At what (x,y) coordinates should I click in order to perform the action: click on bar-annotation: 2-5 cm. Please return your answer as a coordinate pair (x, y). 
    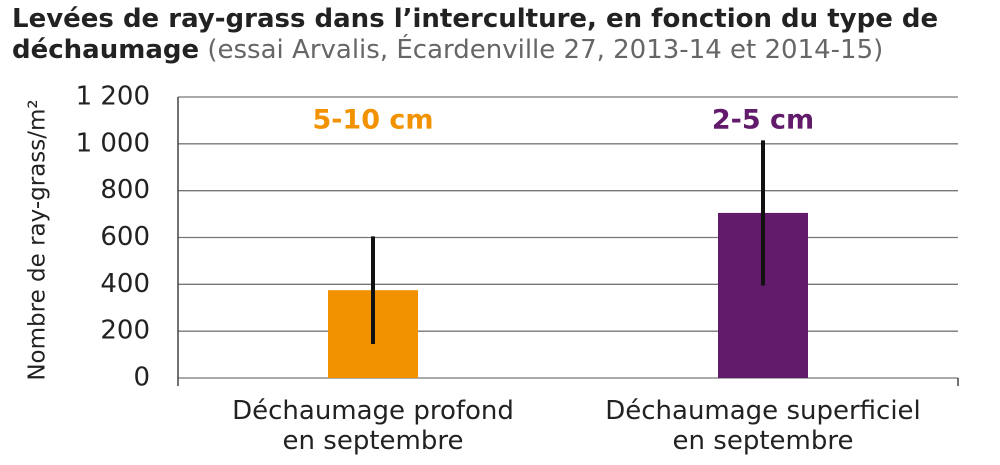
    Looking at the image, I should click on (763, 120).